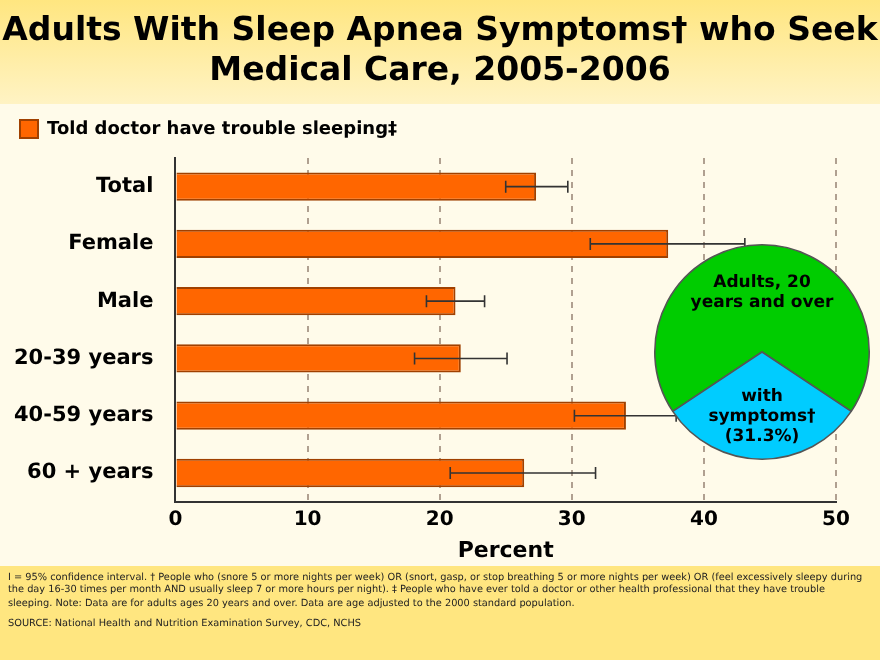 The width and height of the screenshot is (880, 660). I want to click on x-tick-label: 10, so click(307, 519).